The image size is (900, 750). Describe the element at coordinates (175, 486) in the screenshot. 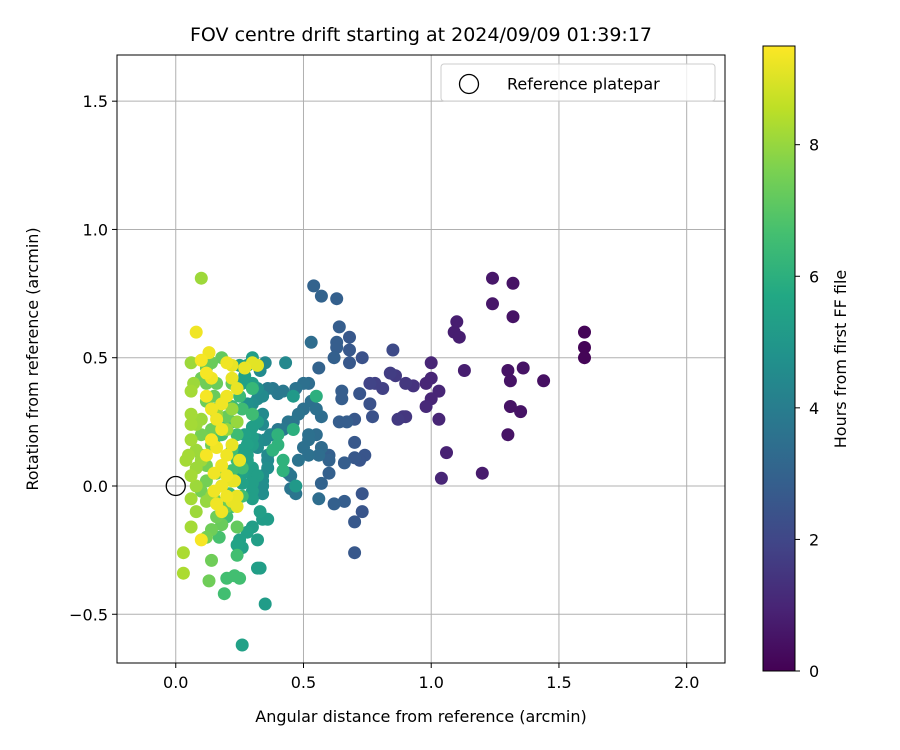

I see `reference-platepar-marker` at that location.